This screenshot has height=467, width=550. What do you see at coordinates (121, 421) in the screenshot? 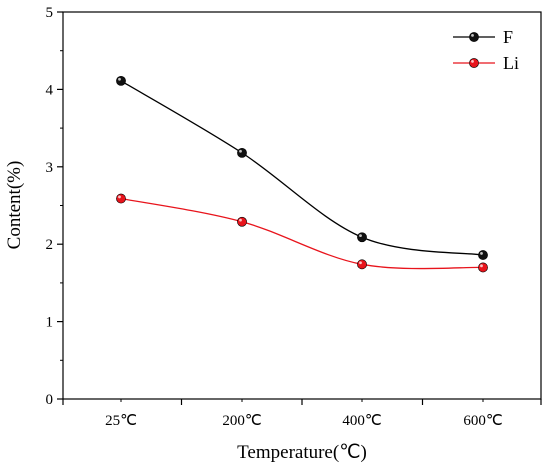
I see `x-tick-label: 25℃` at bounding box center [121, 421].